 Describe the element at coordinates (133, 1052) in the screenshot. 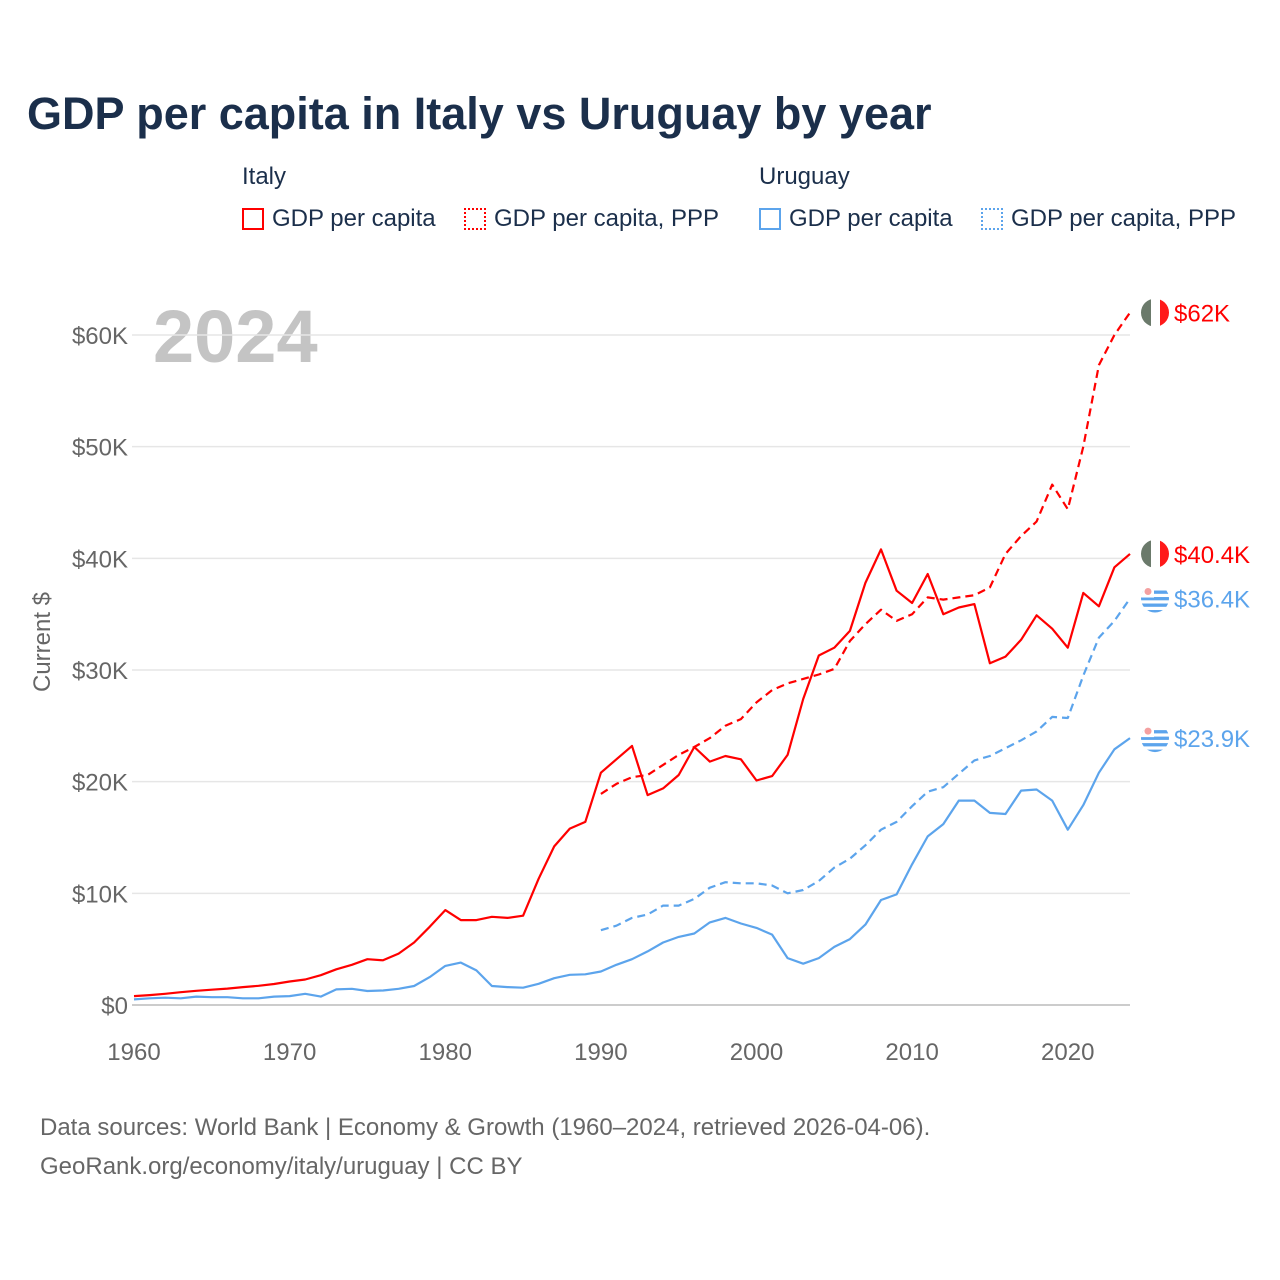

I see `x-tick-label: 1960` at that location.